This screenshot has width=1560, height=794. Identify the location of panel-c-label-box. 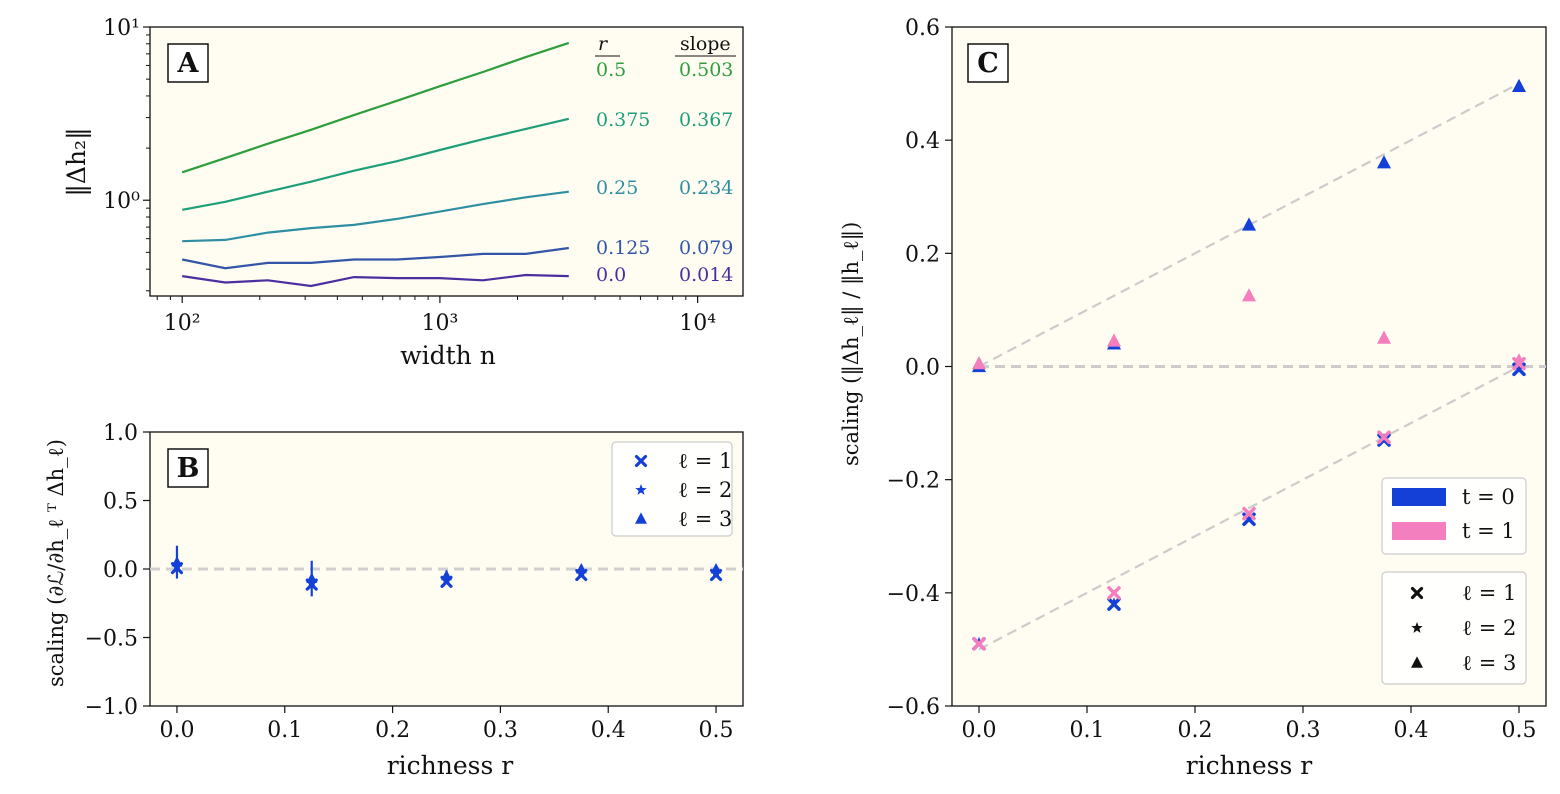
(988, 63).